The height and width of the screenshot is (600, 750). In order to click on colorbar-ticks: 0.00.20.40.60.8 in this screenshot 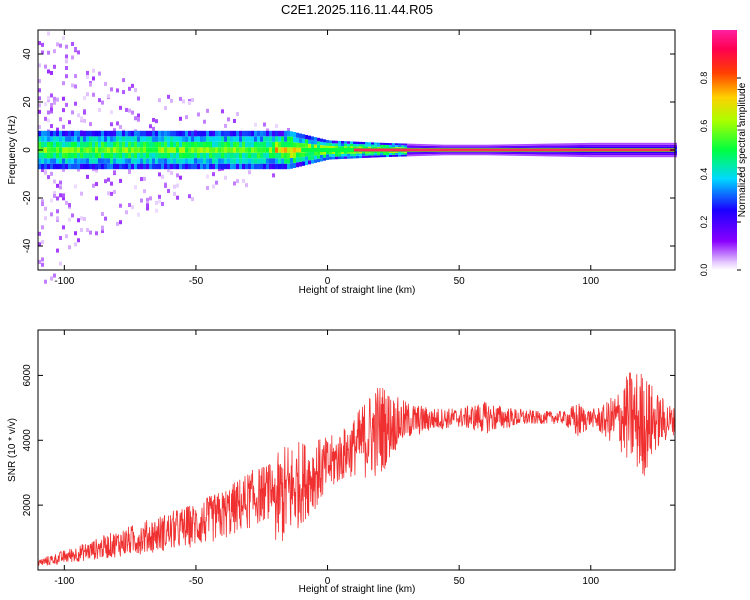, I will do `click(720, 174)`.